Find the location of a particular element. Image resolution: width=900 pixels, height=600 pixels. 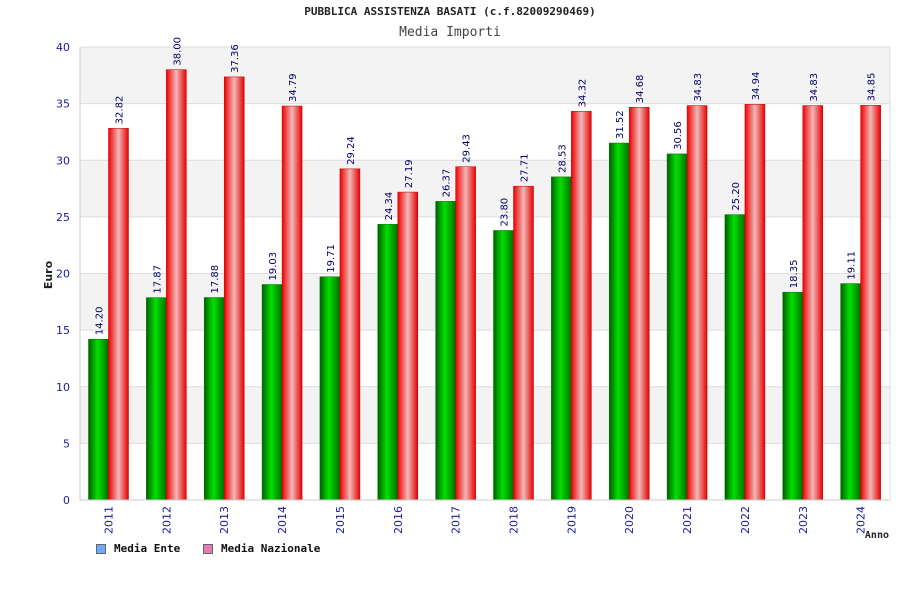

data-label: 37.36 is located at coordinates (235, 58).